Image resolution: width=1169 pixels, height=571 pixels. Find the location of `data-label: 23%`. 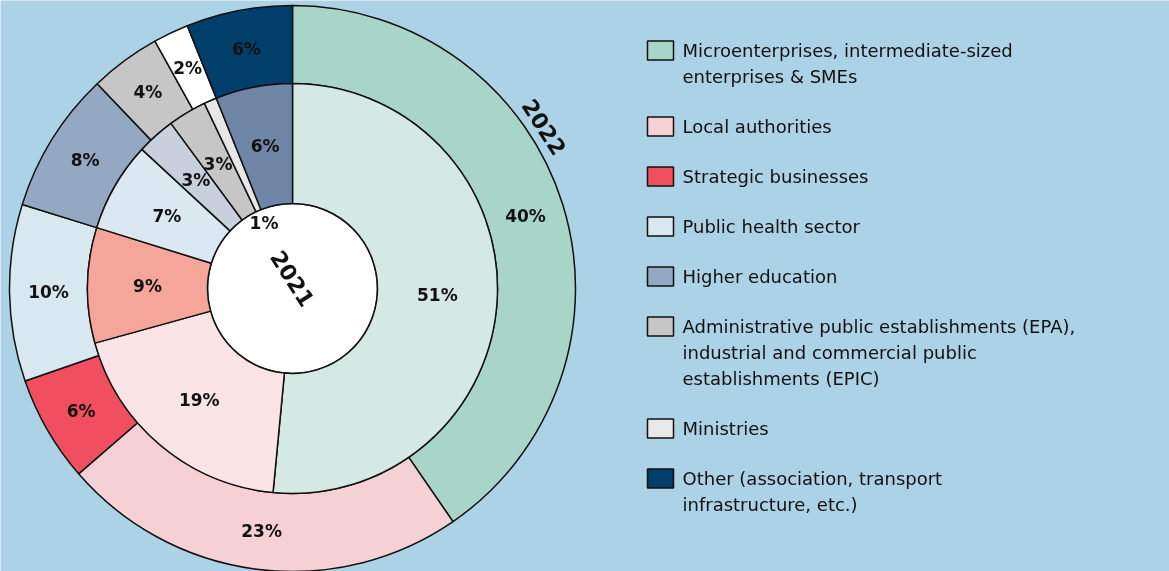

data-label: 23% is located at coordinates (261, 530).